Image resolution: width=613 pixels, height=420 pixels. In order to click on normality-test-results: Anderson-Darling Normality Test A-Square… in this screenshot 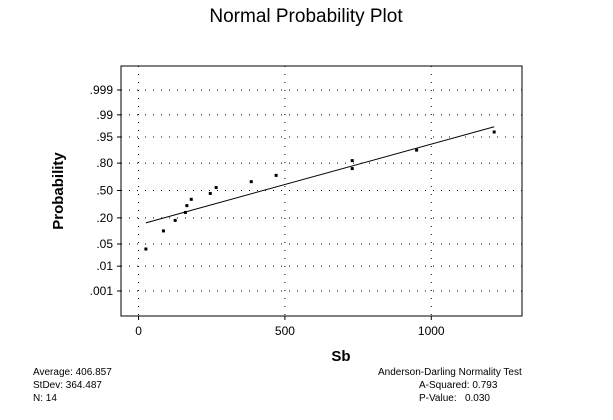, I will do `click(460, 385)`.